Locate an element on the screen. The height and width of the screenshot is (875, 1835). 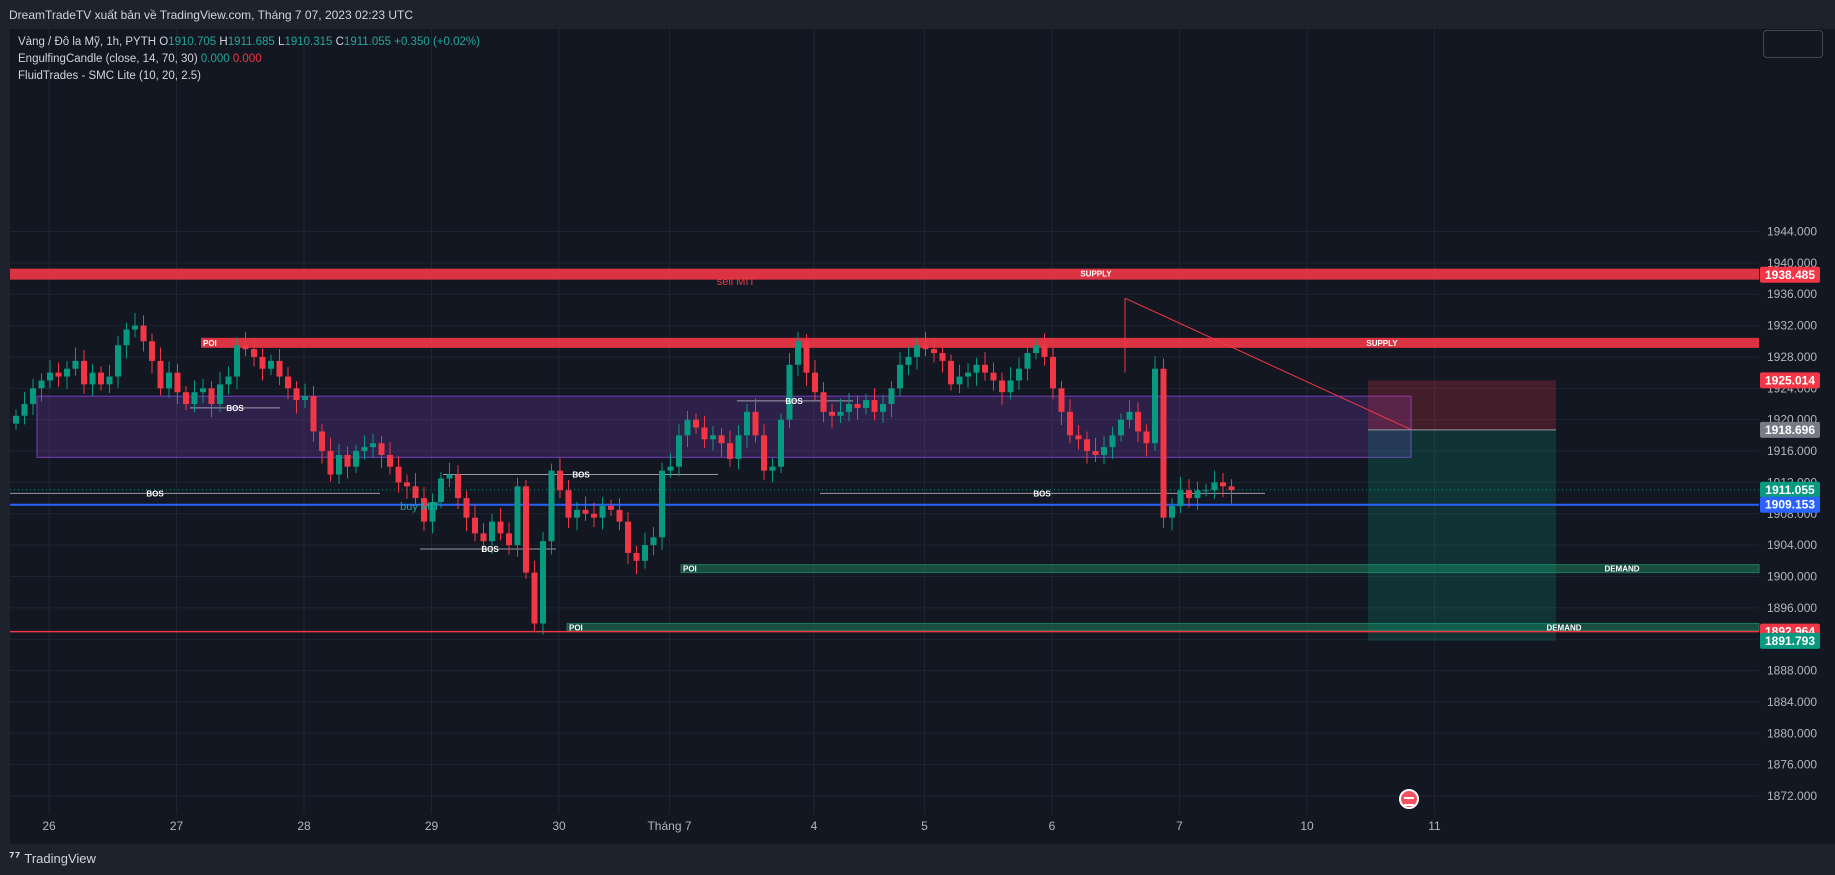
y-tick-label: 1872.000 is located at coordinates (1792, 796).